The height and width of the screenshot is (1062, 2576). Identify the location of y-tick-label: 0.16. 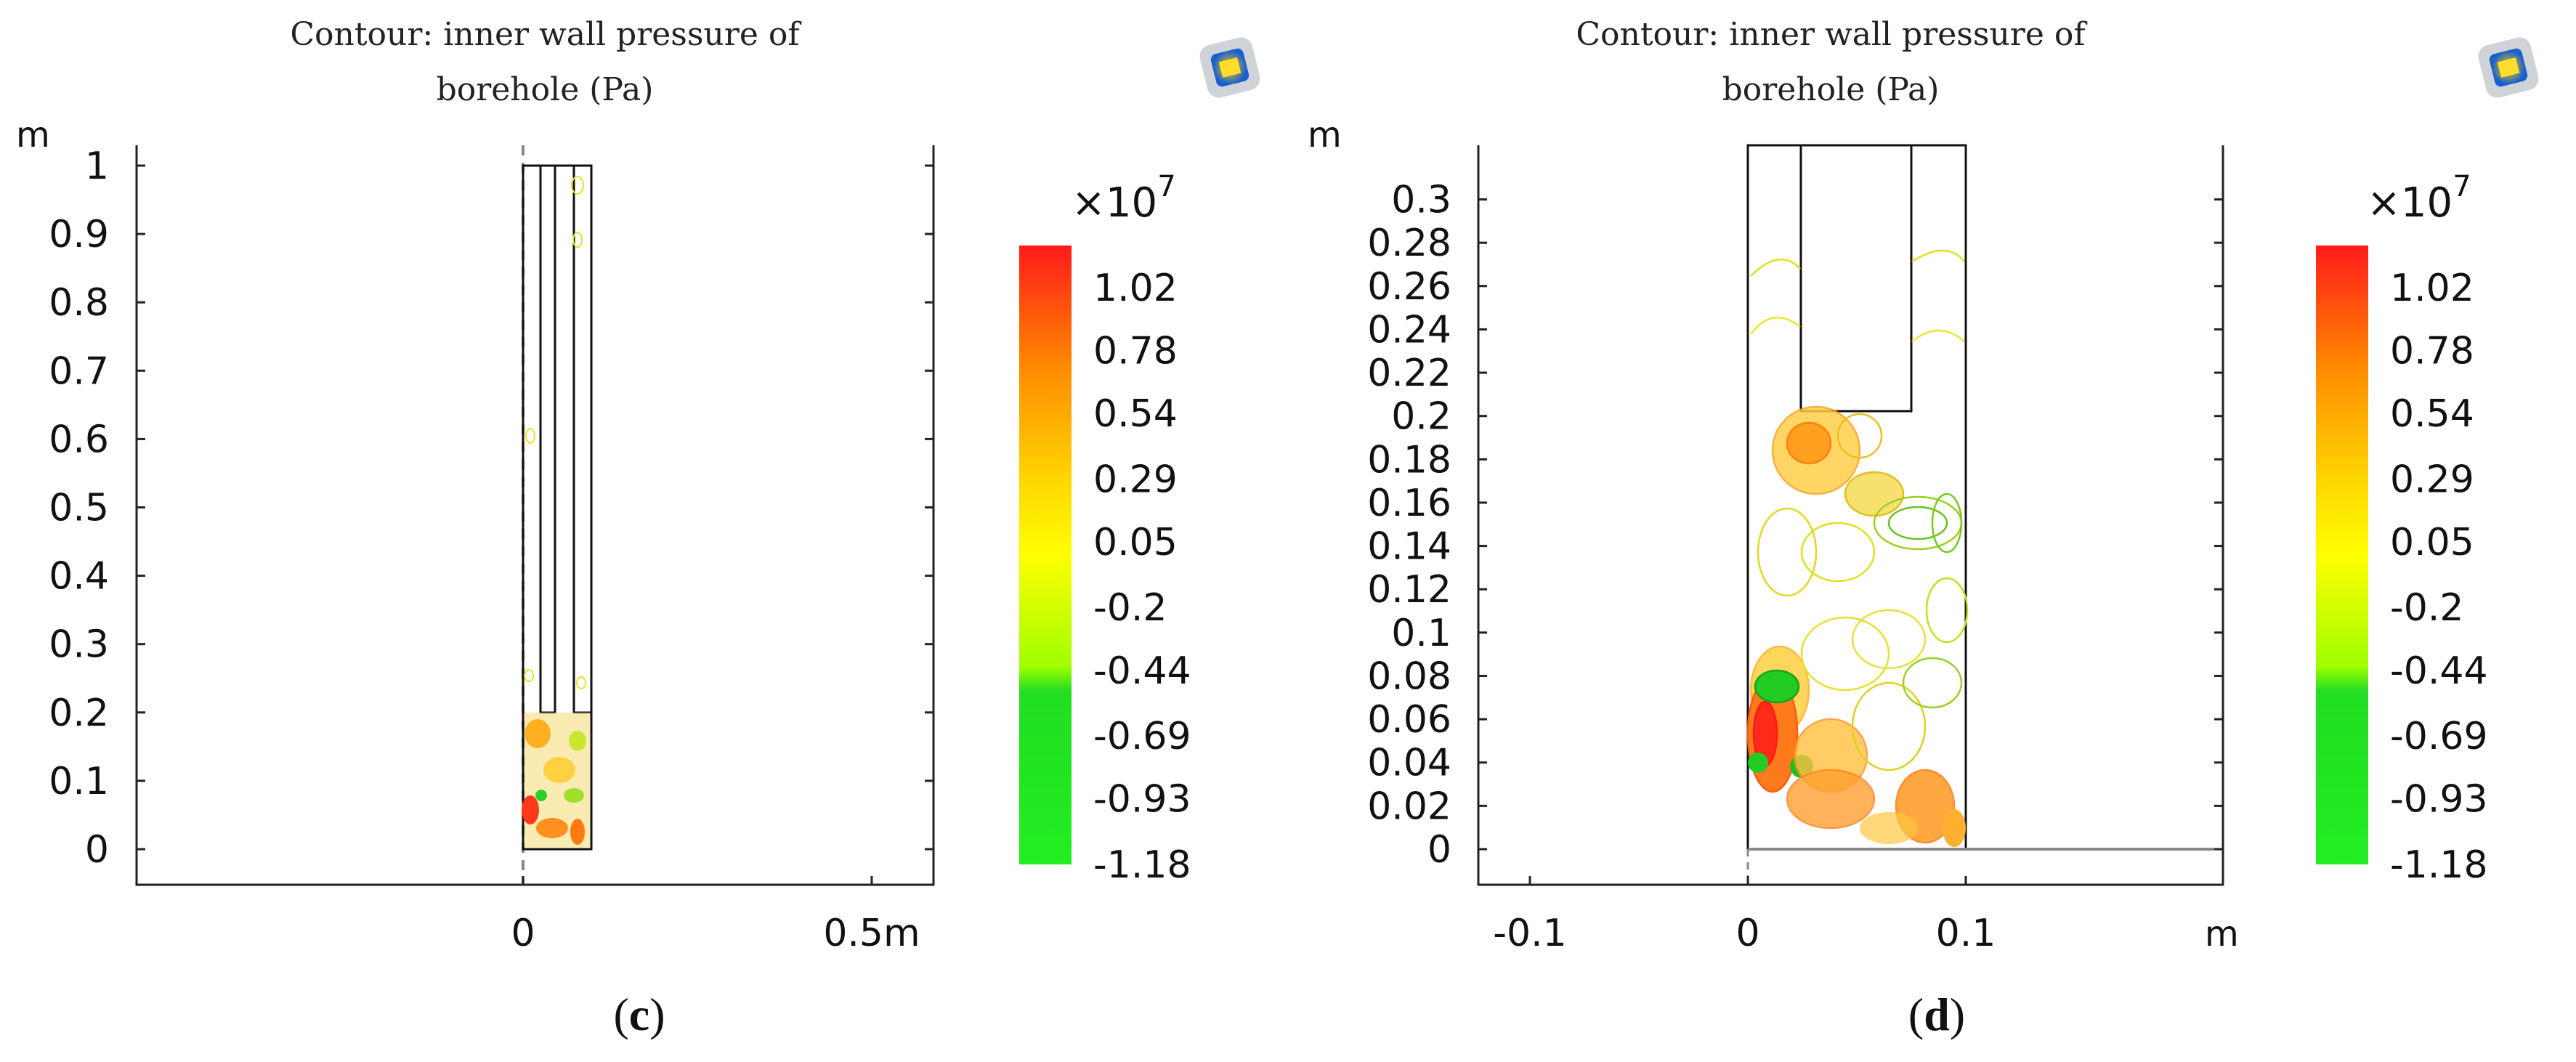
(1409, 503).